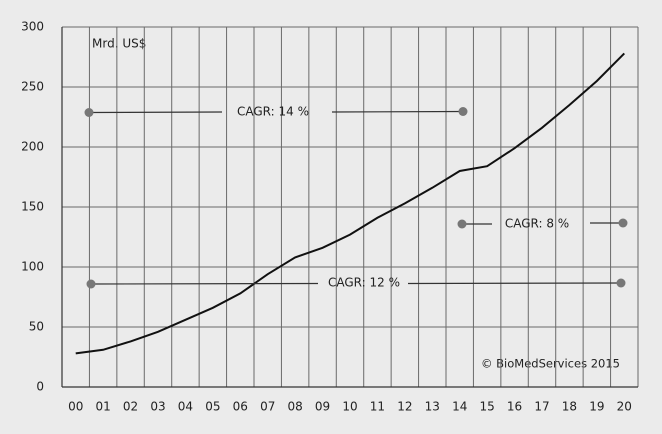 This screenshot has width=662, height=434. What do you see at coordinates (295, 407) in the screenshot?
I see `x-tick-label: 08` at bounding box center [295, 407].